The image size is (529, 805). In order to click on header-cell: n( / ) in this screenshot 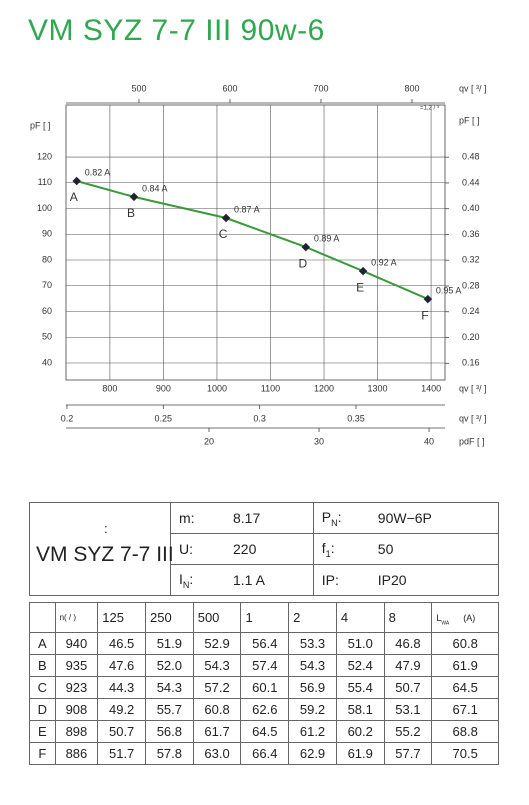, I will do `click(76, 617)`.